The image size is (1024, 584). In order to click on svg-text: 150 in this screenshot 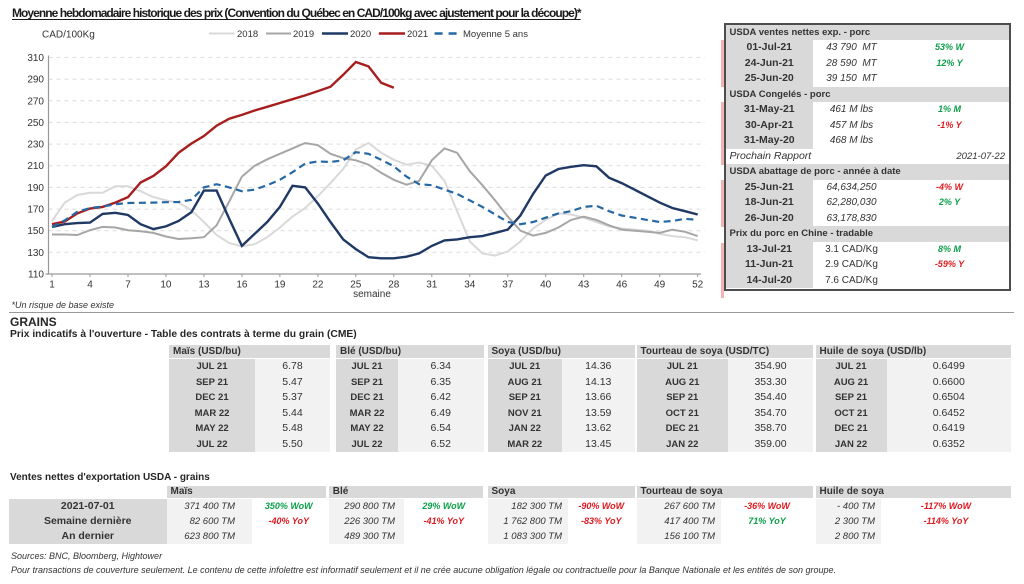, I will do `click(35, 231)`.